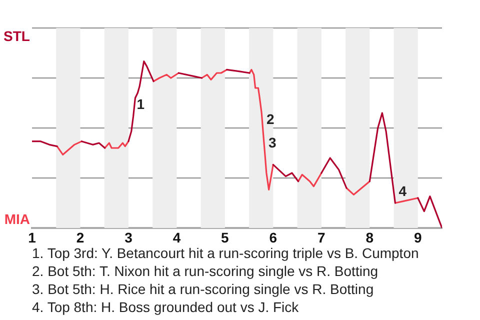 The image size is (480, 320). I want to click on text: 4. Top 8th: H. Boss grounded out vs J. Fick, so click(166, 307).